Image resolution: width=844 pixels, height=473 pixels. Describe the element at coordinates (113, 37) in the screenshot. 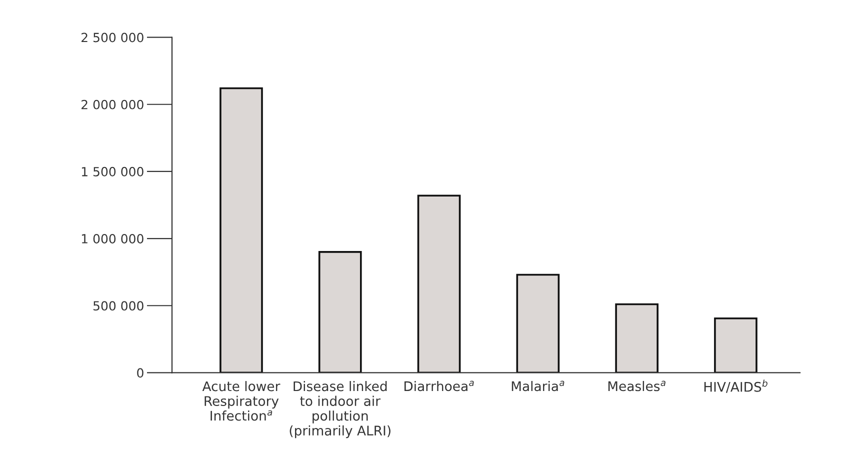

I see `y-tick-label: 2 500 000` at that location.